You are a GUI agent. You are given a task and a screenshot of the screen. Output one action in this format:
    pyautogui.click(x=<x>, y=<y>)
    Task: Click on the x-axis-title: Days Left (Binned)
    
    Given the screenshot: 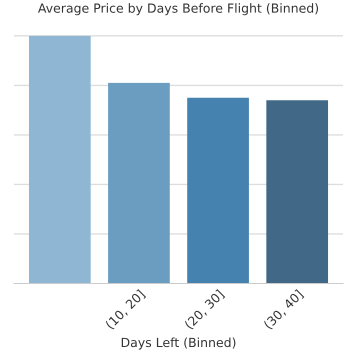 What is the action you would take?
    pyautogui.click(x=179, y=343)
    